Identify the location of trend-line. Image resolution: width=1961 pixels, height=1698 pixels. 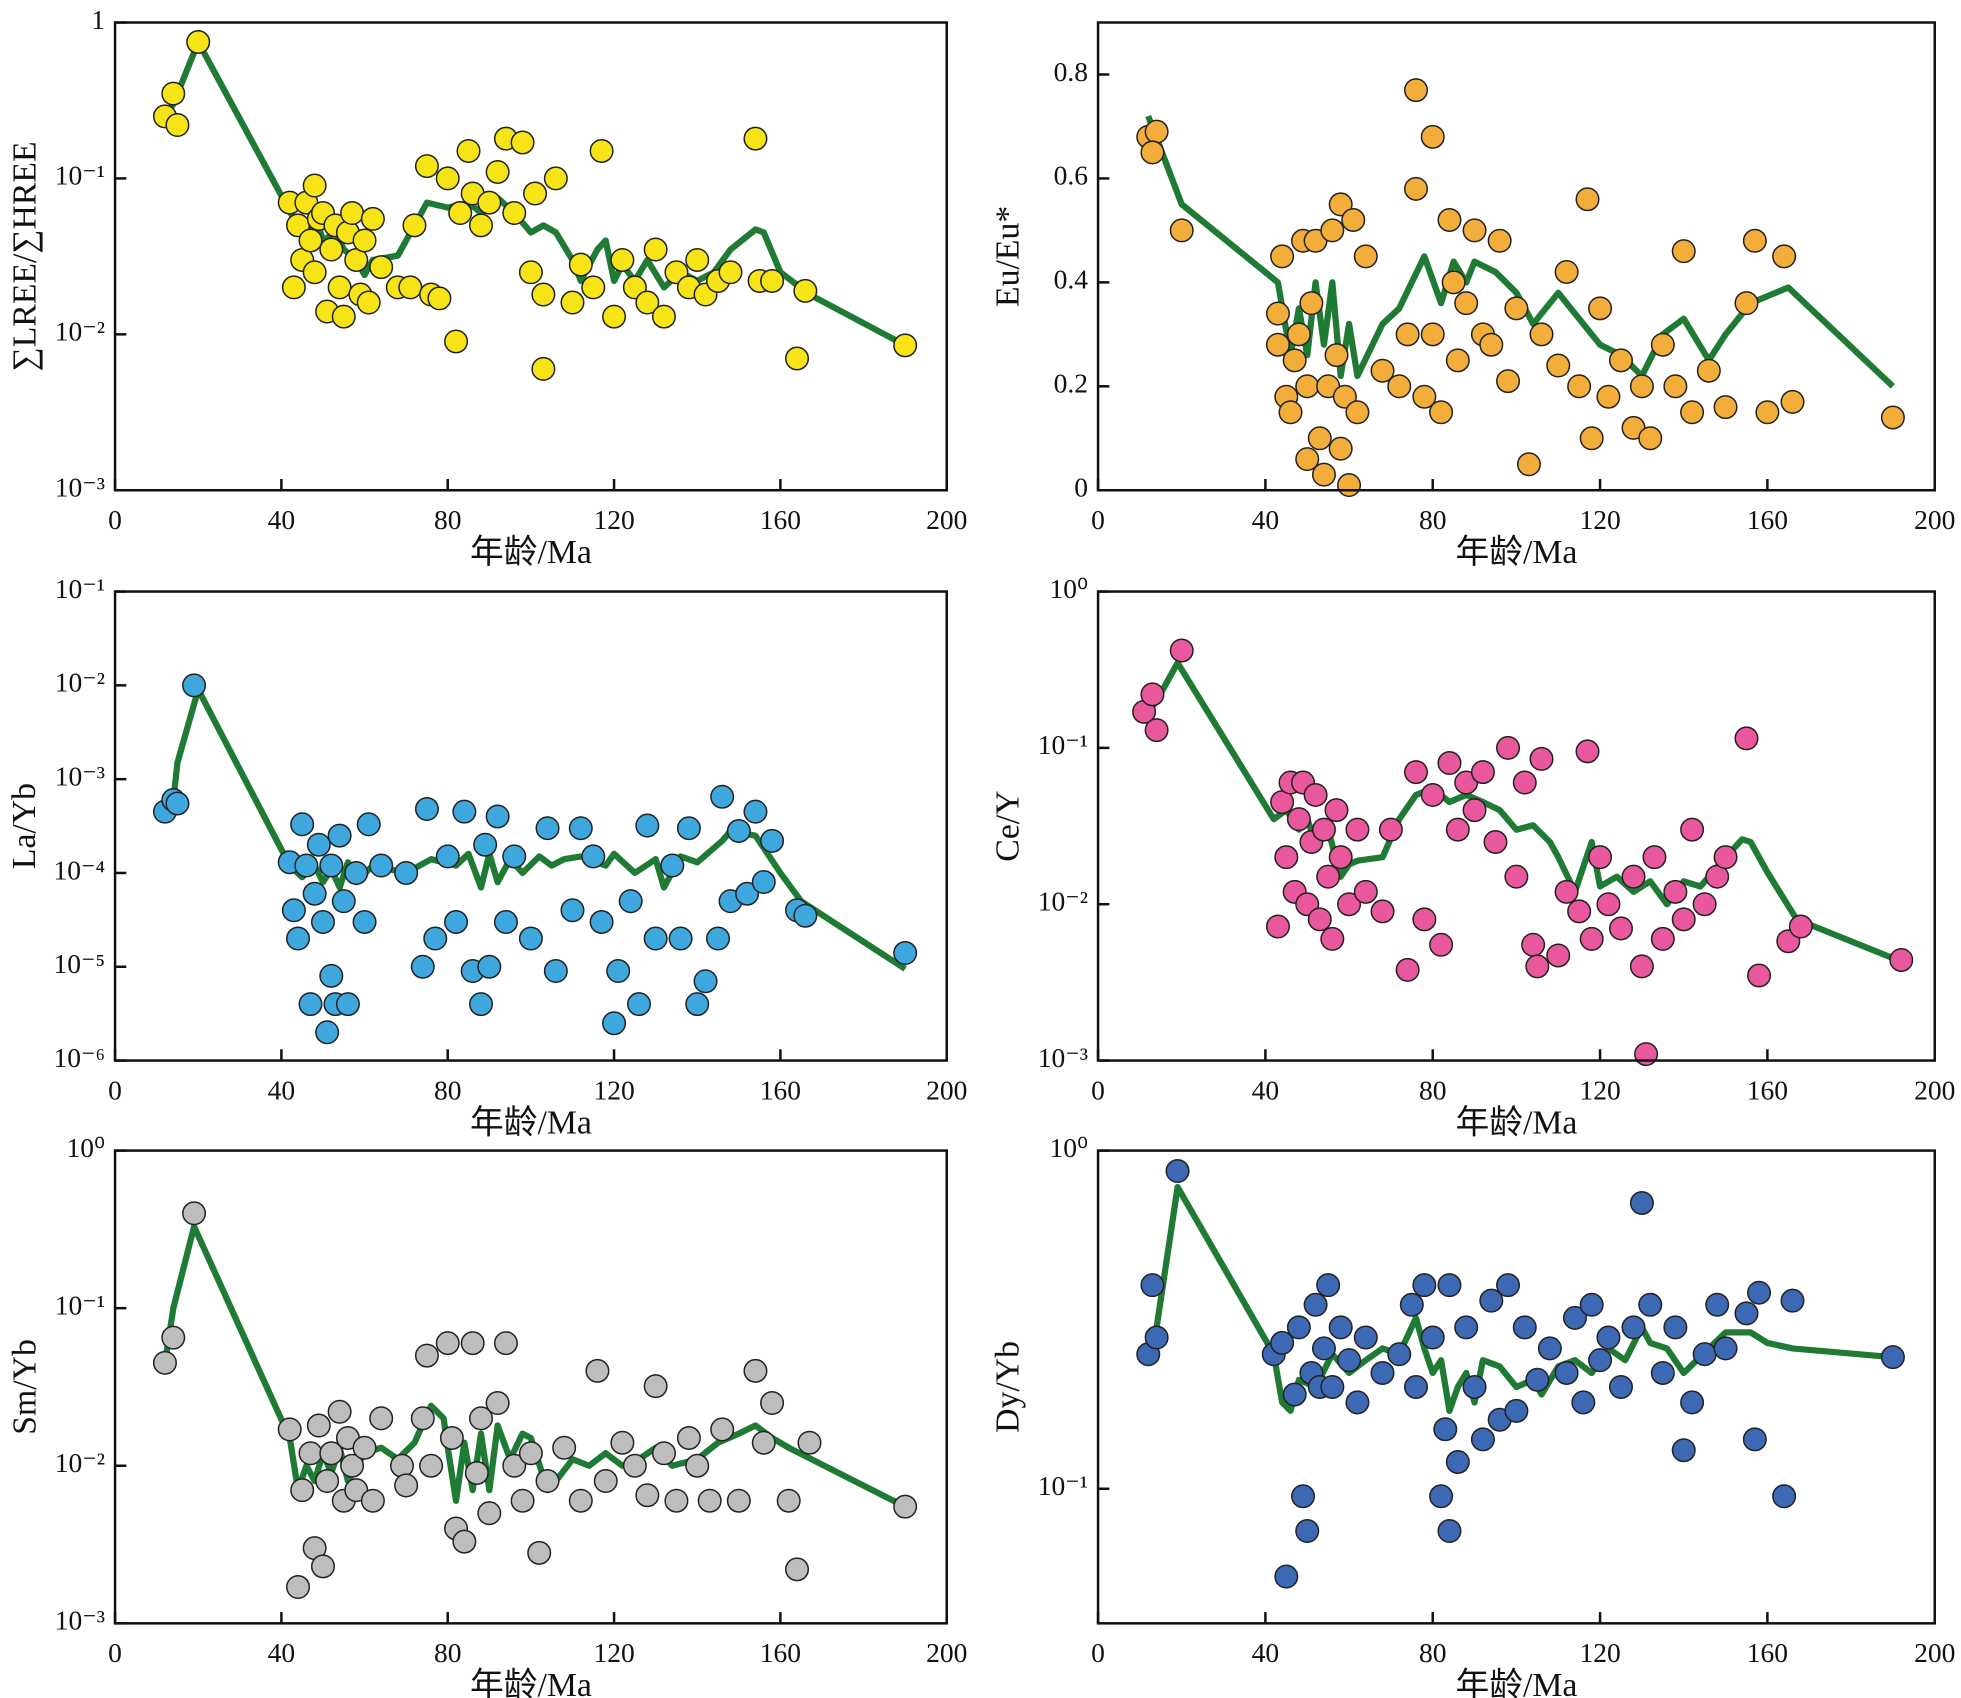
(534, 829).